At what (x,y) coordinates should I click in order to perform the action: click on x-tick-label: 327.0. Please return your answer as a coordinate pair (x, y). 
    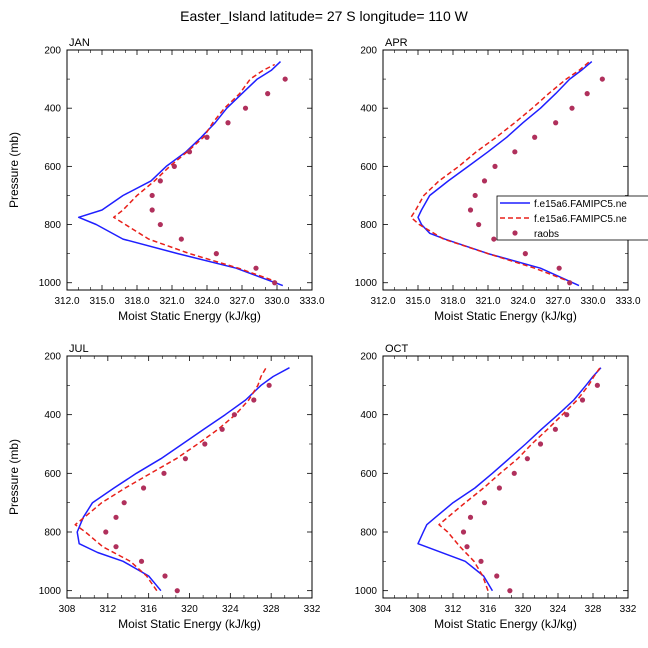
    Looking at the image, I should click on (557, 301).